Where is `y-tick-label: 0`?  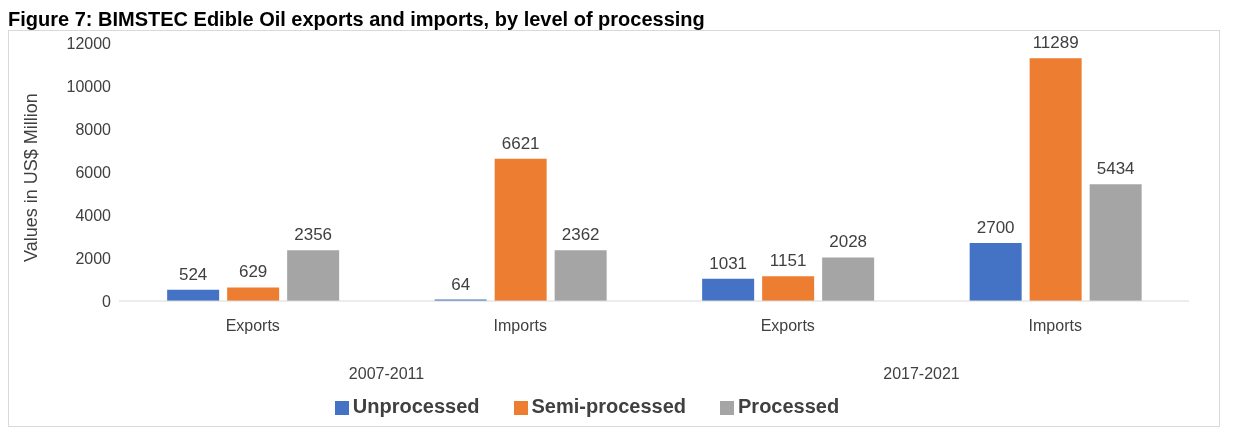
y-tick-label: 0 is located at coordinates (107, 301).